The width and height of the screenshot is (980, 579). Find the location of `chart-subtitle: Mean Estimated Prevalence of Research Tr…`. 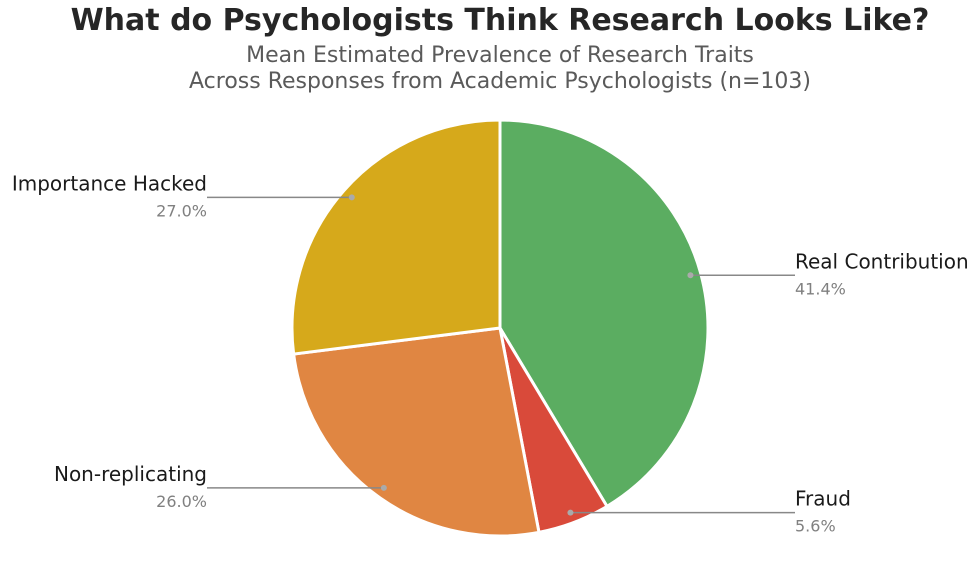

chart-subtitle: Mean Estimated Prevalence of Research Tr… is located at coordinates (500, 55).